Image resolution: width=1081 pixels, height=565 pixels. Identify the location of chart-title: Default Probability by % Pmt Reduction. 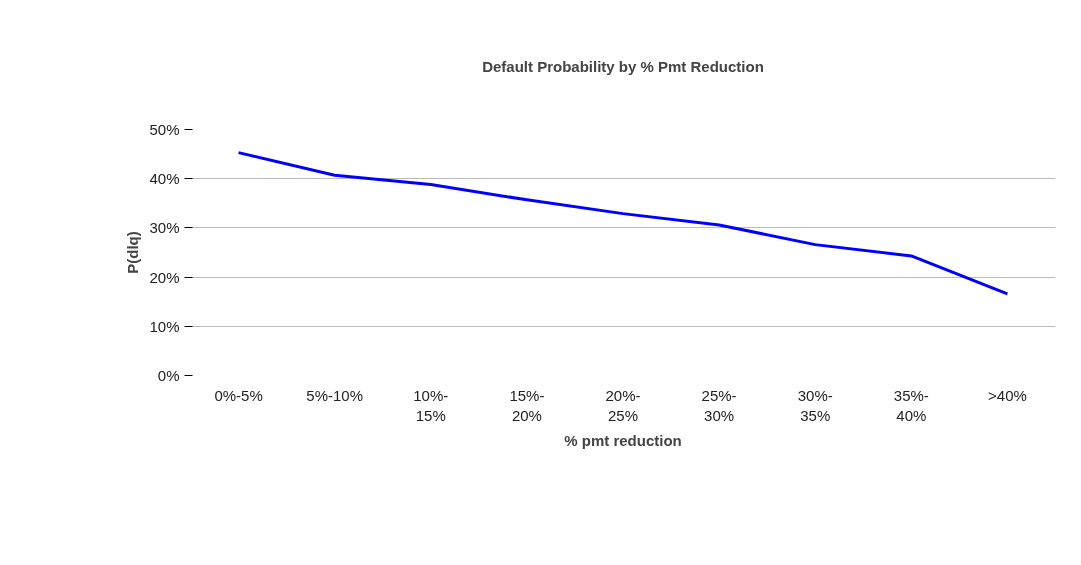
(623, 66).